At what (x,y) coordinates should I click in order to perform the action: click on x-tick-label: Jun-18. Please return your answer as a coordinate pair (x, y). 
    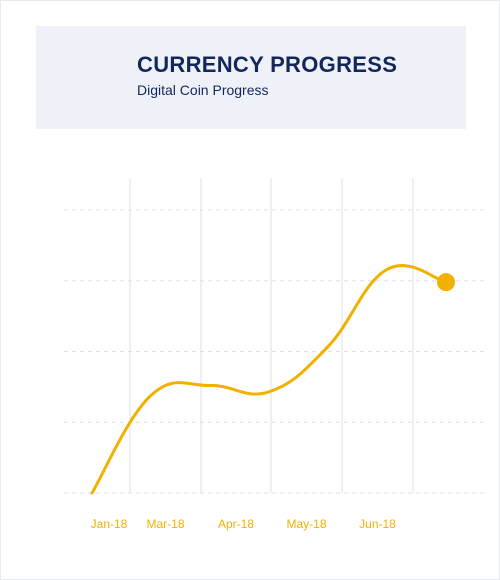
    Looking at the image, I should click on (377, 524).